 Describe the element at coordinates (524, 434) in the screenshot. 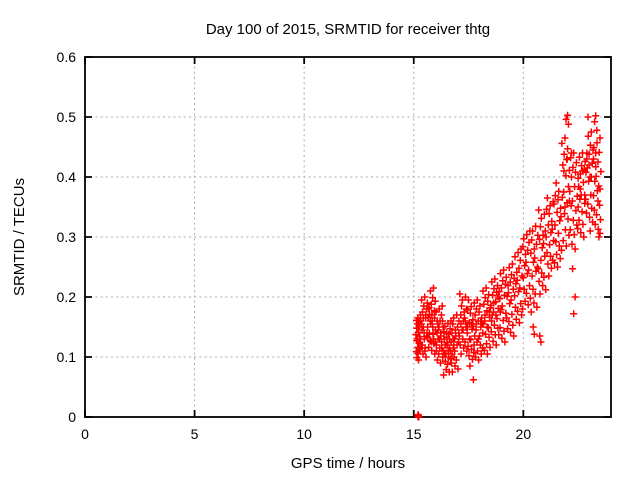

I see `x-tick-label: 20` at that location.